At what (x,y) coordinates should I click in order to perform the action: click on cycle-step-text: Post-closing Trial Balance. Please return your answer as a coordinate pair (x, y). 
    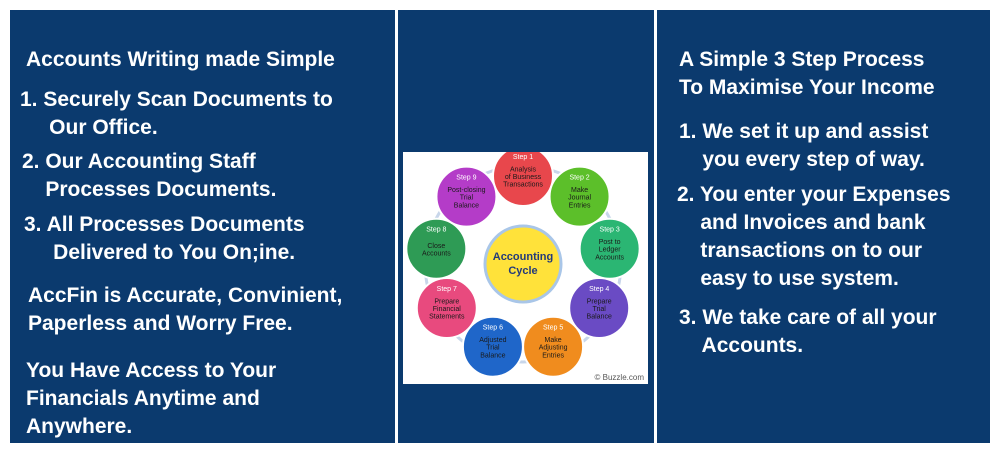
    Looking at the image, I should click on (466, 198).